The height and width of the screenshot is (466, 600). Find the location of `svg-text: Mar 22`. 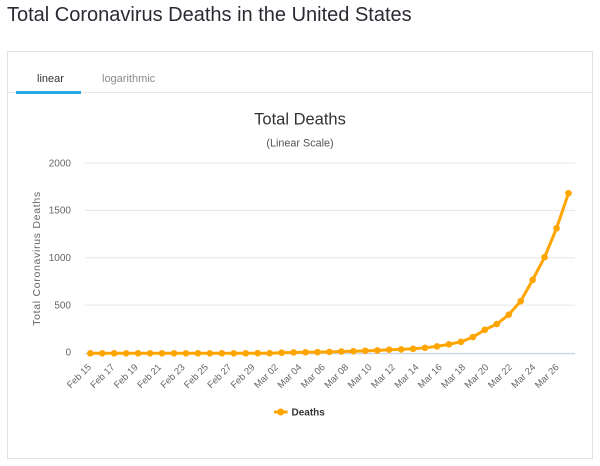

svg-text: Mar 22 is located at coordinates (500, 376).